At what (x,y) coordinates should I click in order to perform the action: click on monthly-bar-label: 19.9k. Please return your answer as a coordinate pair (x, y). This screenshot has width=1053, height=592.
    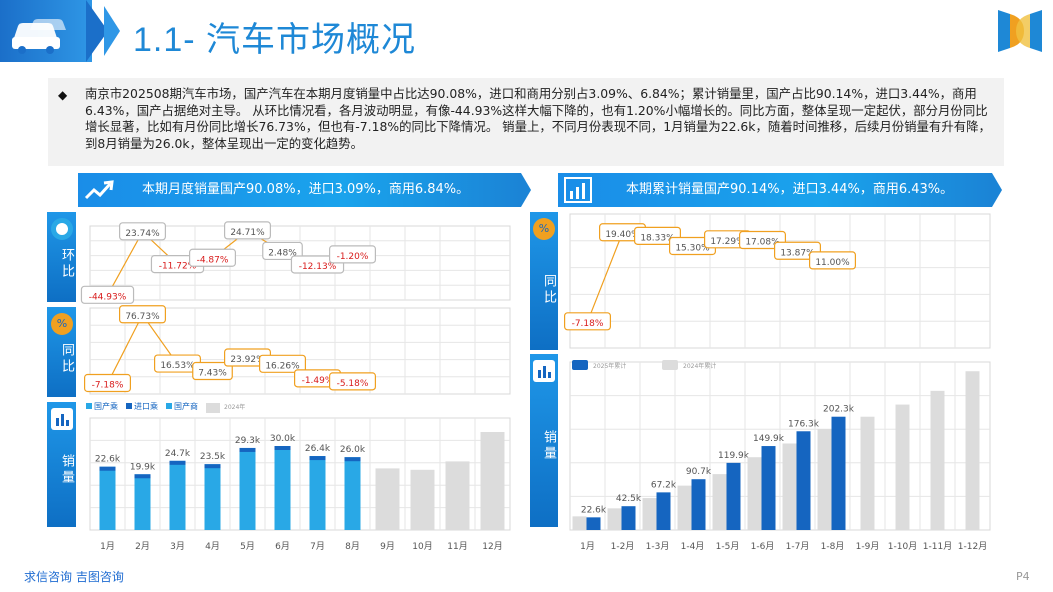
    Looking at the image, I should click on (143, 467).